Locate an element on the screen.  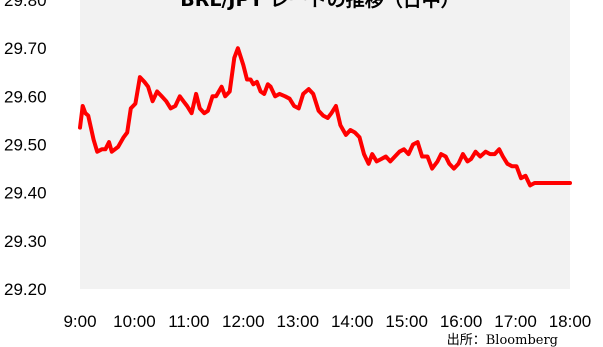
x-tick-label: 11:00 is located at coordinates (188, 321).